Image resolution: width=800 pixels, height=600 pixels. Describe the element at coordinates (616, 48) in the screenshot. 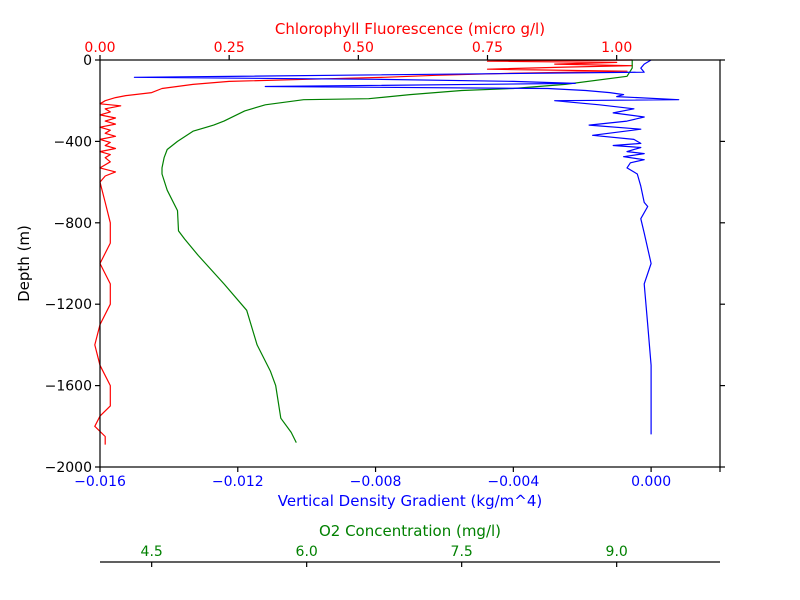

I see `chlorophyll-tick-label: 1.00` at that location.